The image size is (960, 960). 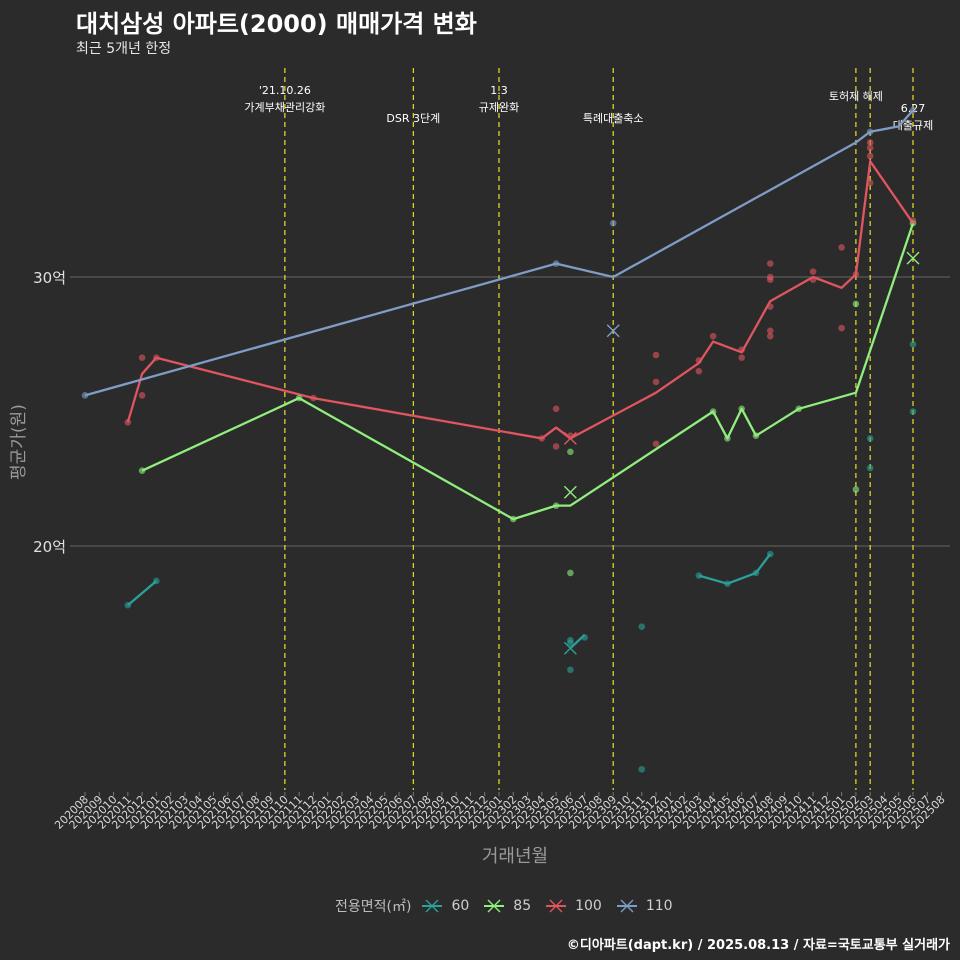 I want to click on event-label: 1.3, so click(x=499, y=90).